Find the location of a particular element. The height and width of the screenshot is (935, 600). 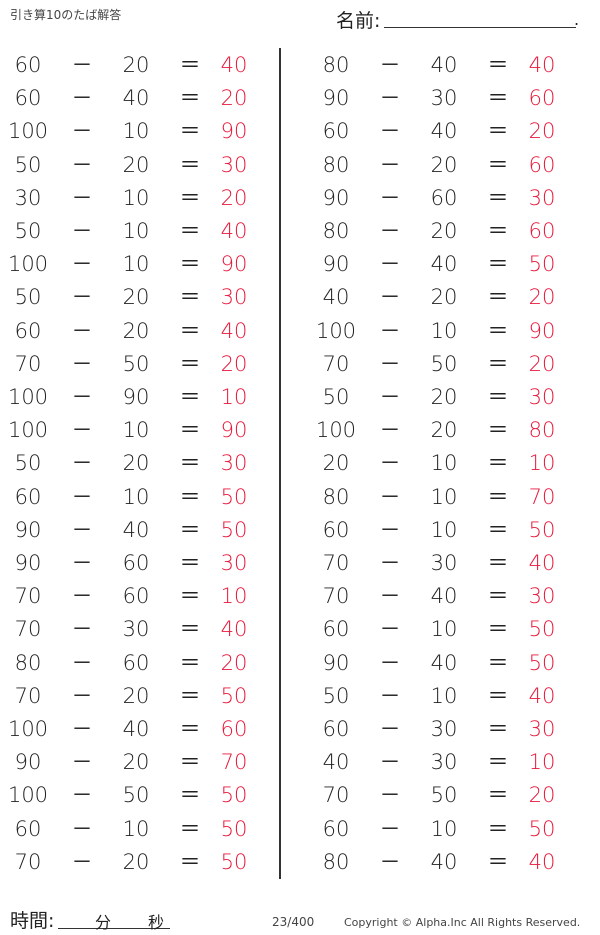

left-problem-1-equals-sign: ＝ is located at coordinates (190, 65).